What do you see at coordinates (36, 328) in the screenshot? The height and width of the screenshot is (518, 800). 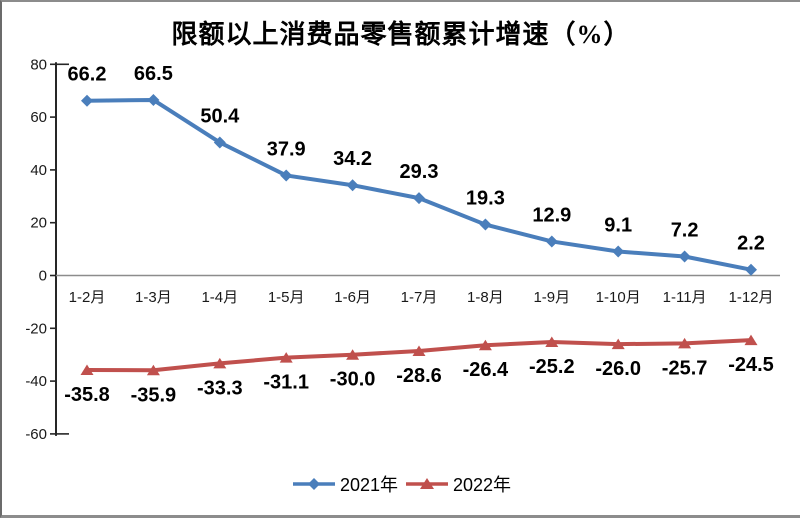 I see `y-axis-tick-label: -20` at bounding box center [36, 328].